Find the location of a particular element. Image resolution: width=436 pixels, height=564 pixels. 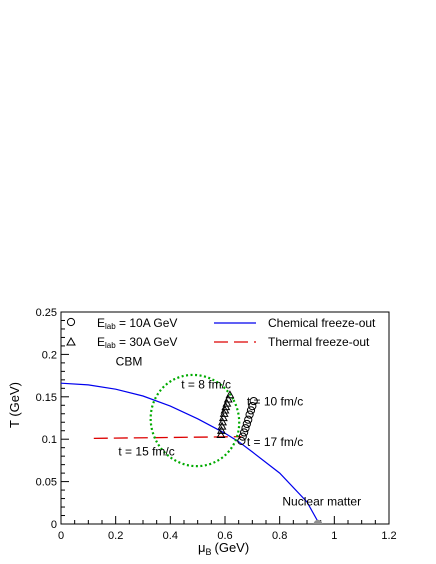

y-axis-title: T (GeV) is located at coordinates (14, 405).